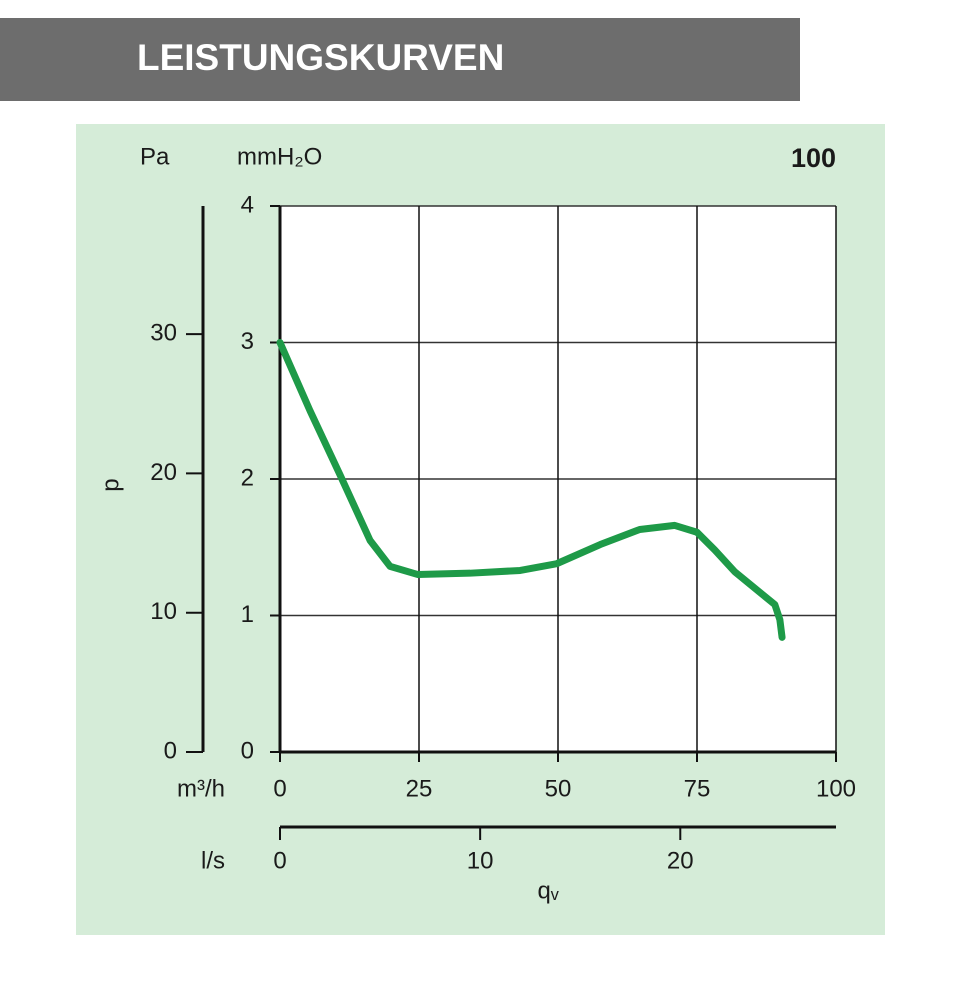  Describe the element at coordinates (558, 788) in the screenshot. I see `x-tick-label: 50` at that location.